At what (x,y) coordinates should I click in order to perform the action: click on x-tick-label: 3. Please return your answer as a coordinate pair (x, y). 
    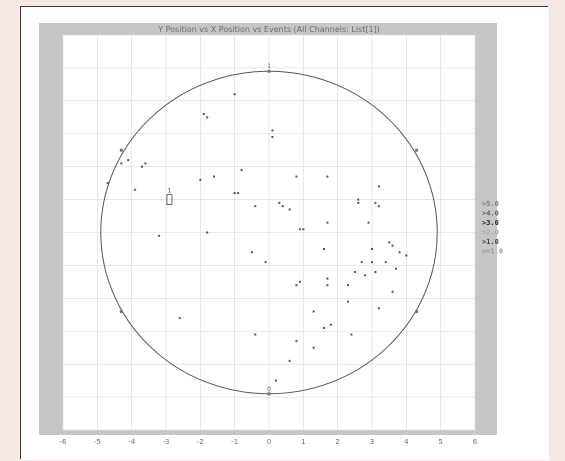
    Looking at the image, I should click on (372, 442).